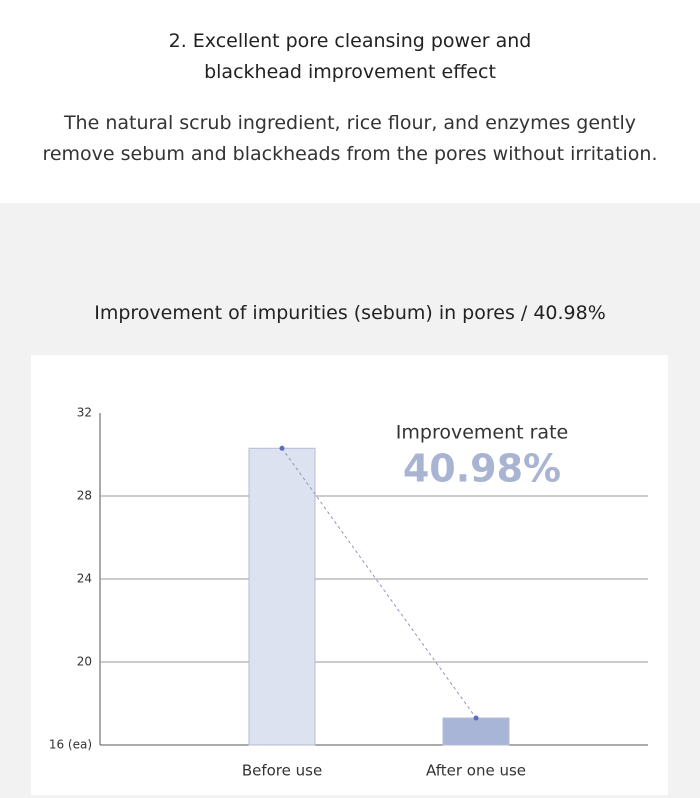 The width and height of the screenshot is (700, 798). I want to click on title-line: 2. Excellent pore cleansing power and, so click(350, 41).